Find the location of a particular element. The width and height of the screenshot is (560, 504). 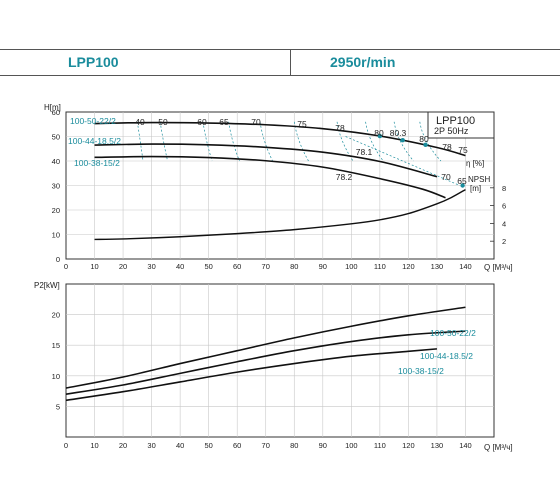

model-info-box is located at coordinates (461, 125).